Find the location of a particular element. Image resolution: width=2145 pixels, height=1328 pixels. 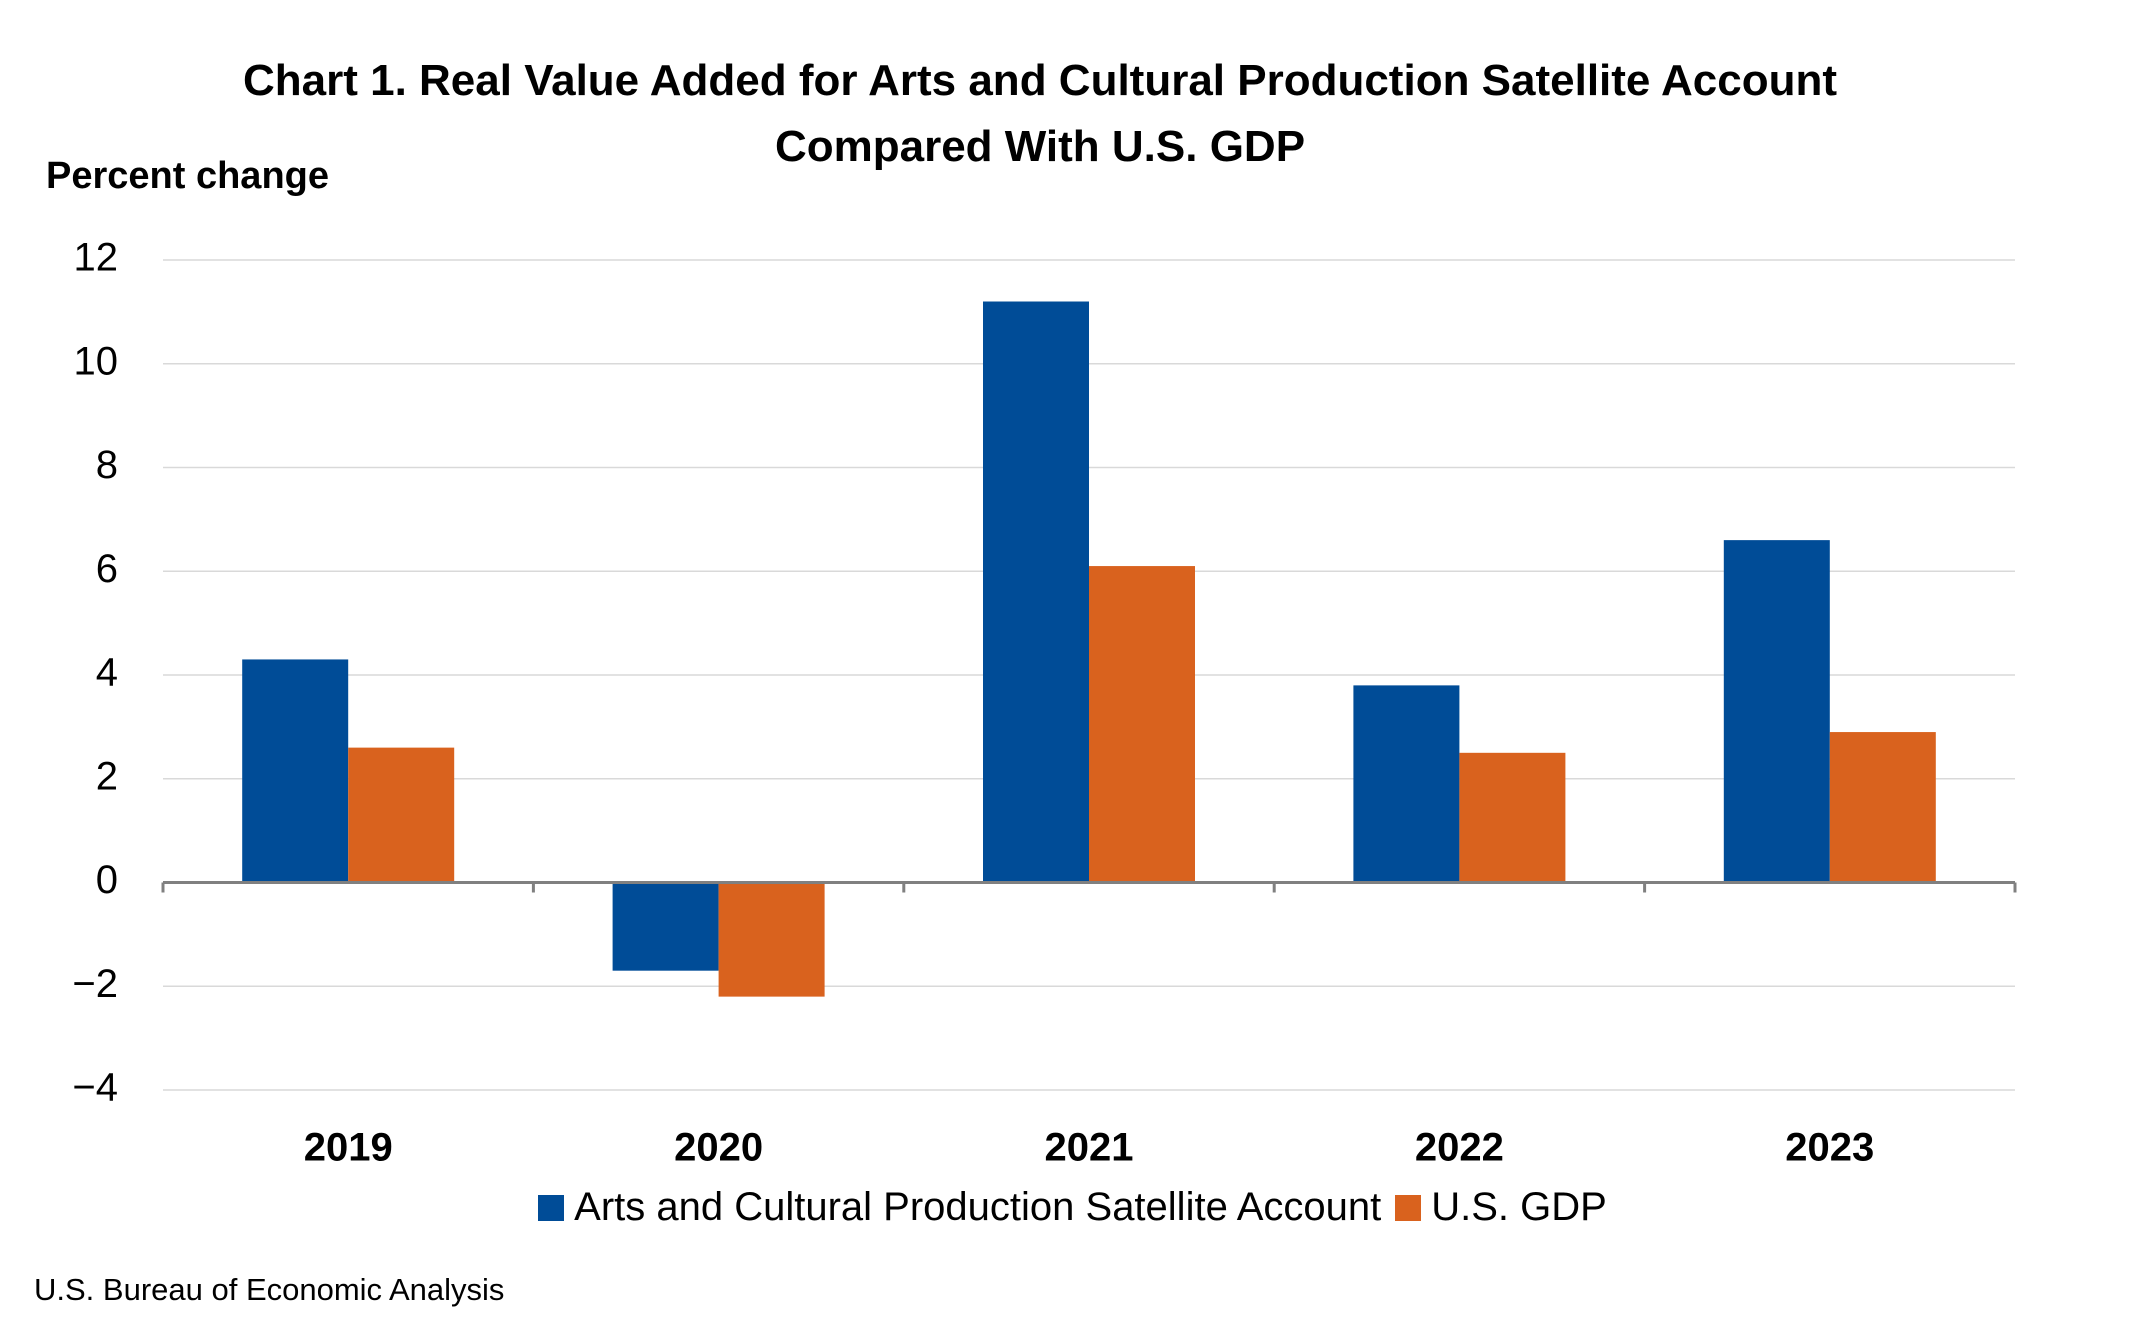

y-tick-label: 6 is located at coordinates (107, 569).